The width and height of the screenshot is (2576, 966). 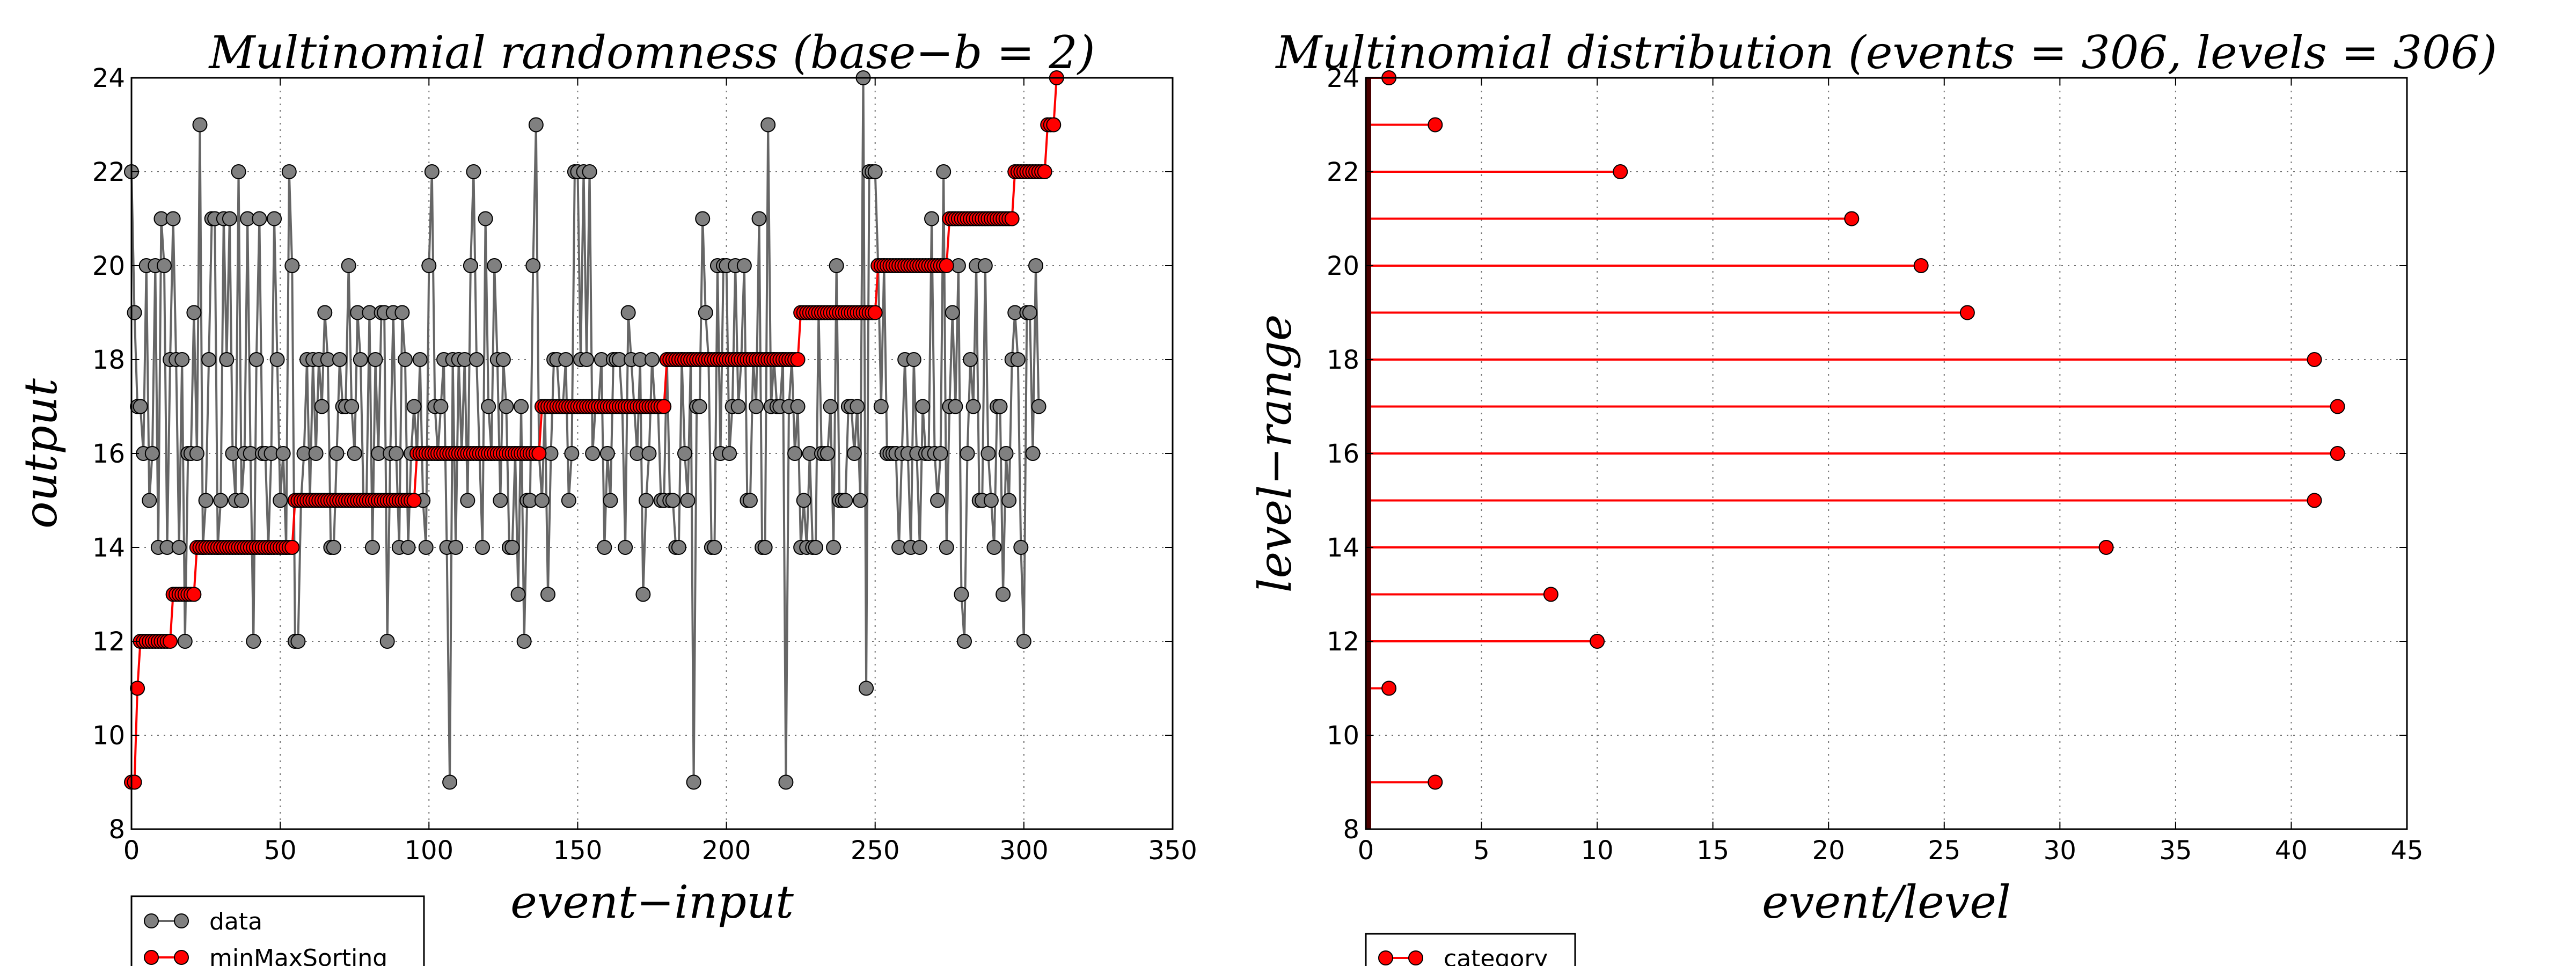 I want to click on x-tick-label: 250, so click(x=875, y=851).